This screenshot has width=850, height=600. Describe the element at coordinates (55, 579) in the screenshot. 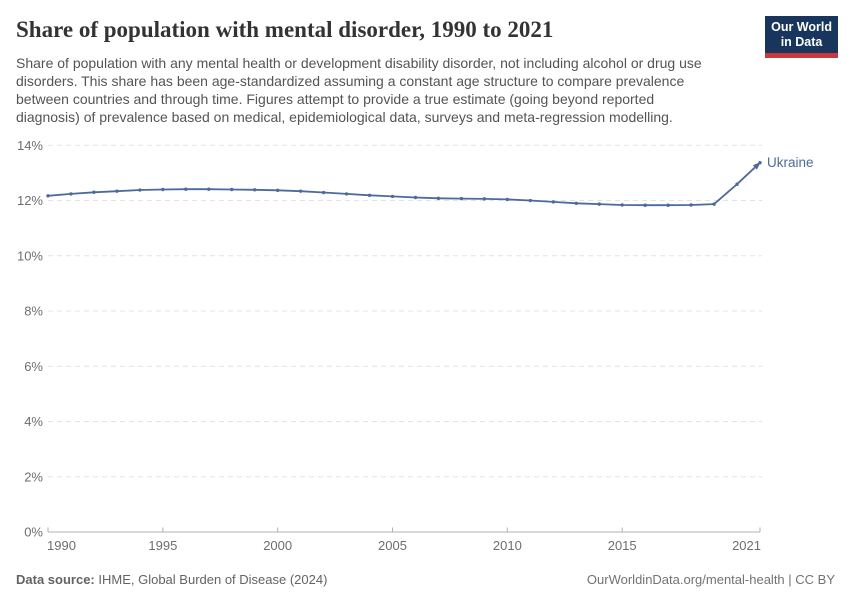

I see `data-source-label: Data source:` at that location.